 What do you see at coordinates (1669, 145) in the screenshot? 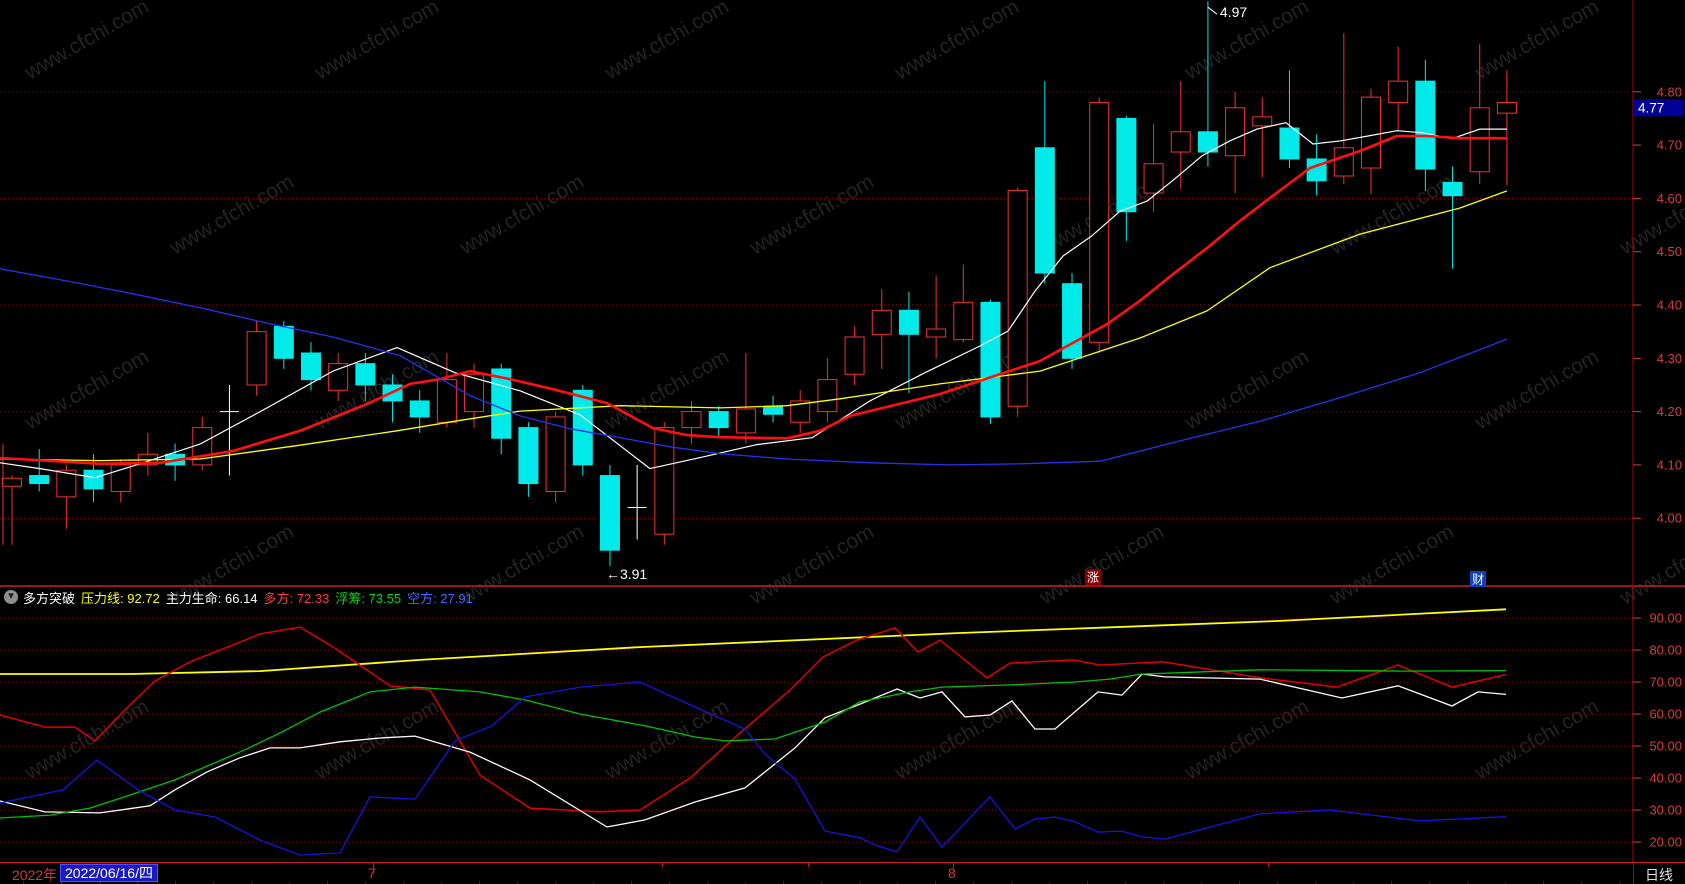
I see `price-axis-label: 4.70` at bounding box center [1669, 145].